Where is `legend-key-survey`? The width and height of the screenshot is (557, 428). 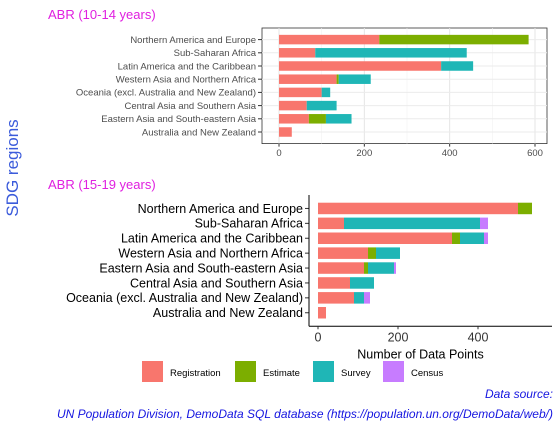
legend-key-survey is located at coordinates (323, 371).